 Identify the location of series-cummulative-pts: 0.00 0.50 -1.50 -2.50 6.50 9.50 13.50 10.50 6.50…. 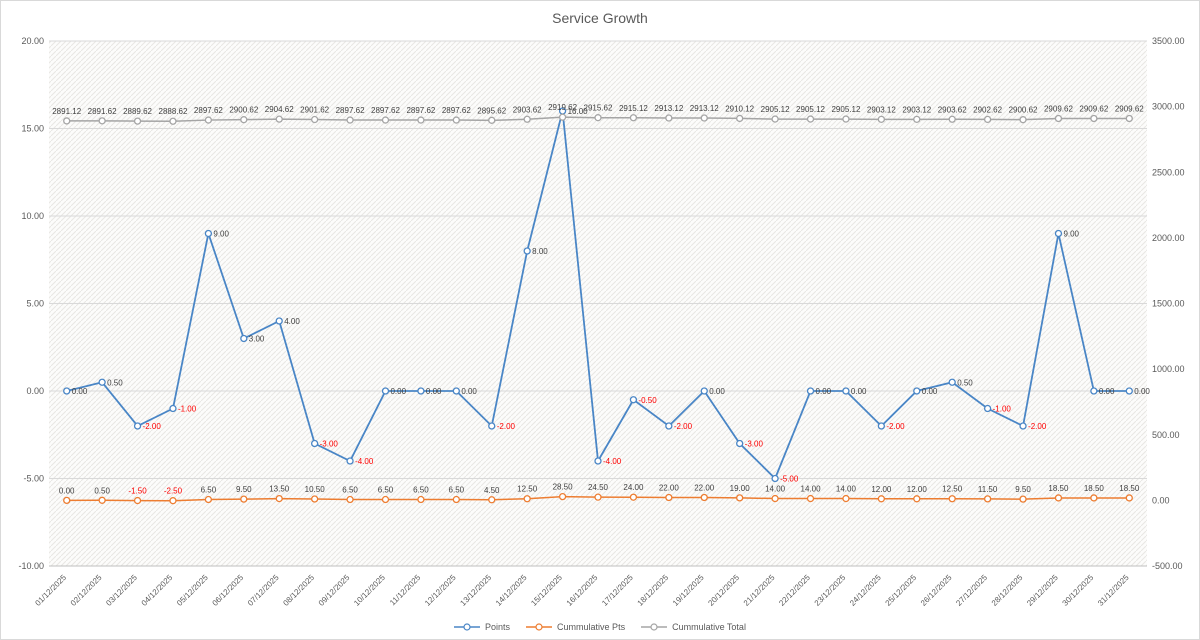
(599, 494).